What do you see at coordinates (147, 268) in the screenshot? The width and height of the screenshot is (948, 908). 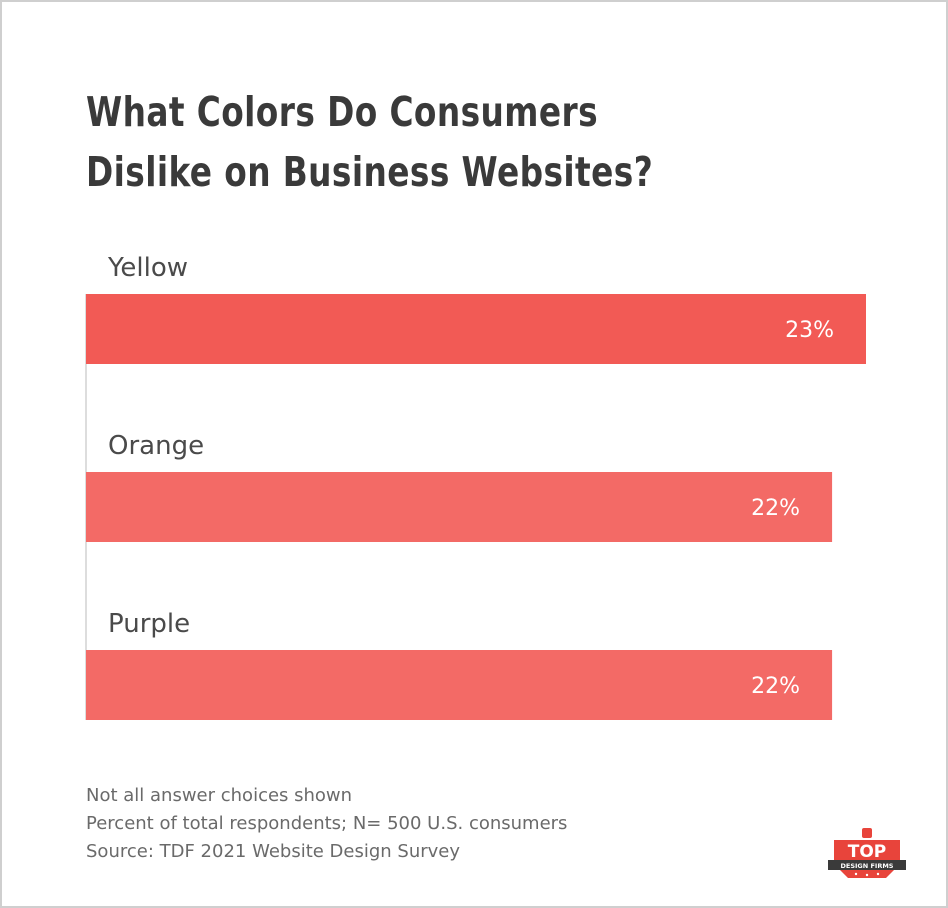 I see `category-label-yellow: Yellow` at bounding box center [147, 268].